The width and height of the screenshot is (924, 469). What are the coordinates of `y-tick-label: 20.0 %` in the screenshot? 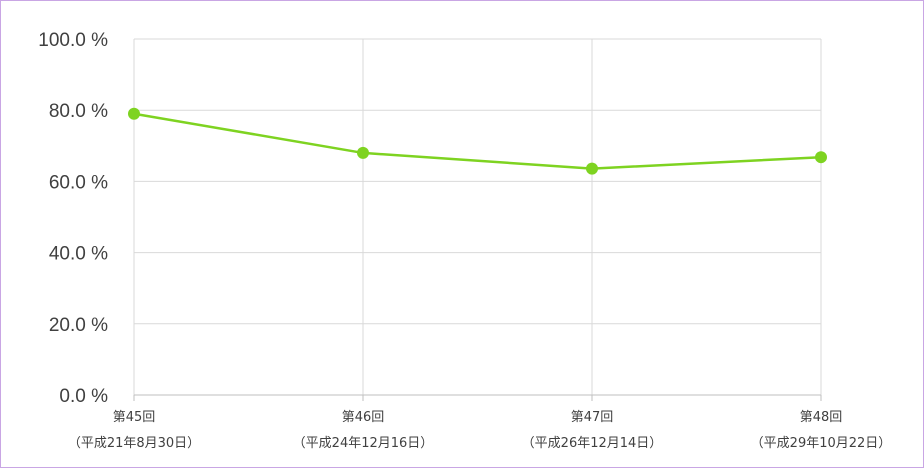 It's located at (78, 325).